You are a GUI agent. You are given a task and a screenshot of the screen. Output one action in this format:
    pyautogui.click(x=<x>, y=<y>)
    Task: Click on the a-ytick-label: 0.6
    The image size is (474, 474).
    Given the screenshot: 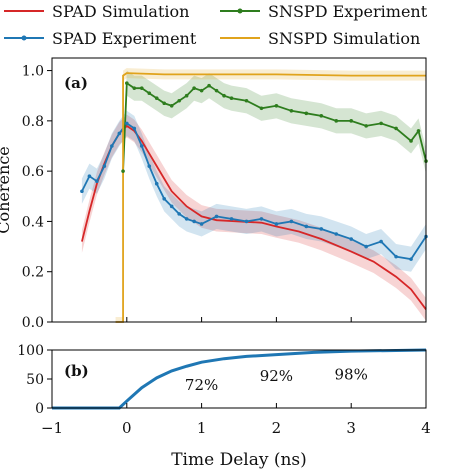 What is the action you would take?
    pyautogui.click(x=33, y=172)
    